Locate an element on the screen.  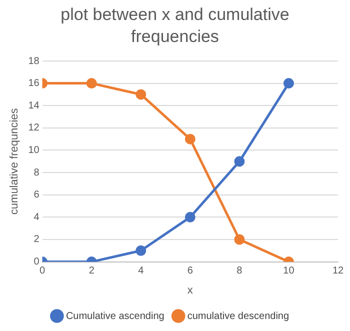
x-tick-label: 4 is located at coordinates (141, 271).